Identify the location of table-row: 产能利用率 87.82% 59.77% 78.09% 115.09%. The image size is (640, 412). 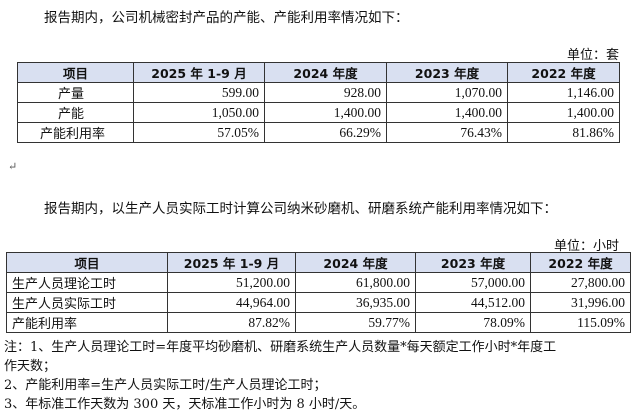
(318, 322).